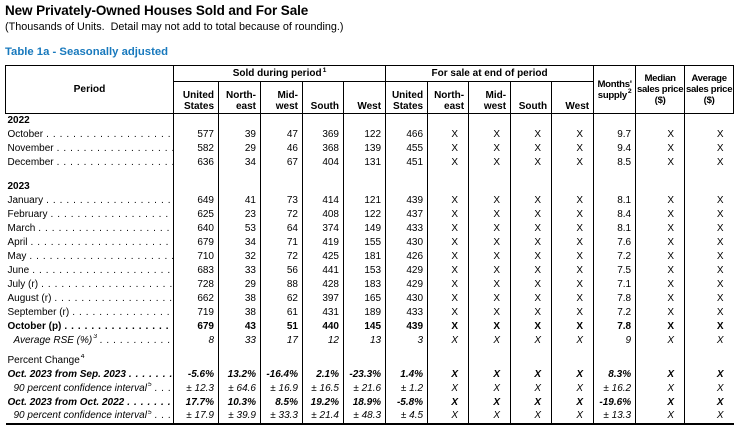  I want to click on table-cell: 34, so click(239, 162).